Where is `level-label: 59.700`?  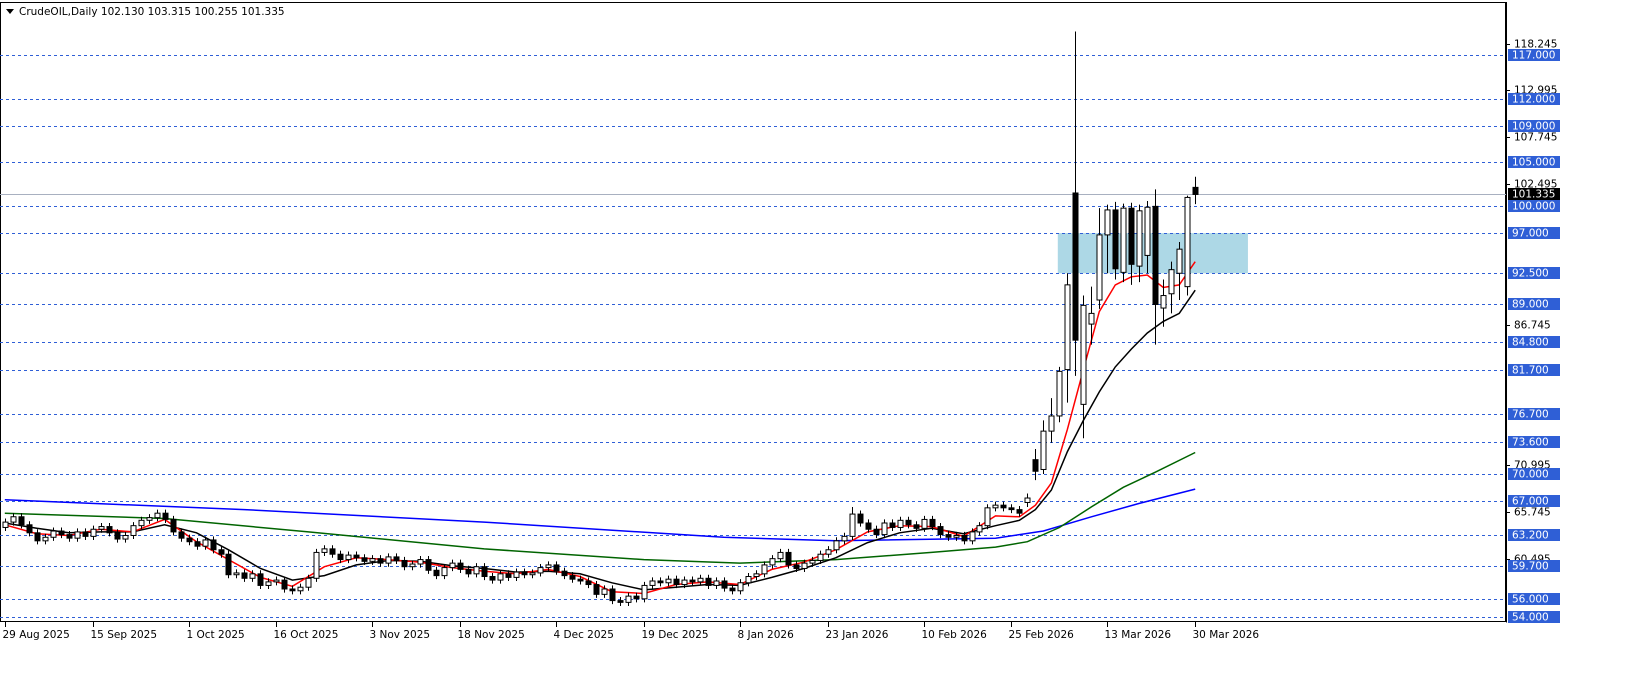 level-label: 59.700 is located at coordinates (1530, 567).